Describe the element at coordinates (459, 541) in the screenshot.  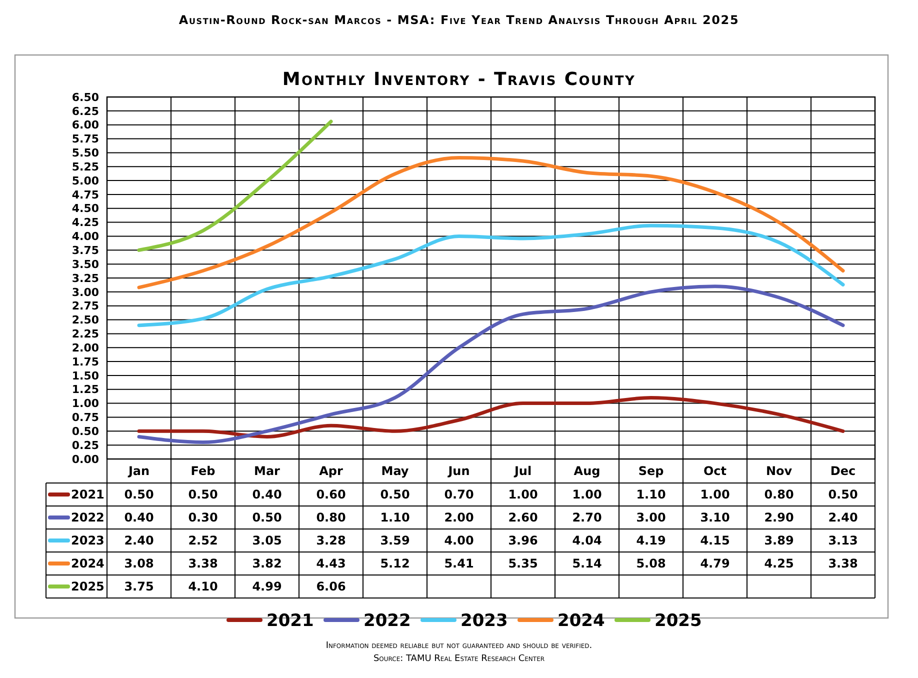
I see `data-label: 4.00` at that location.